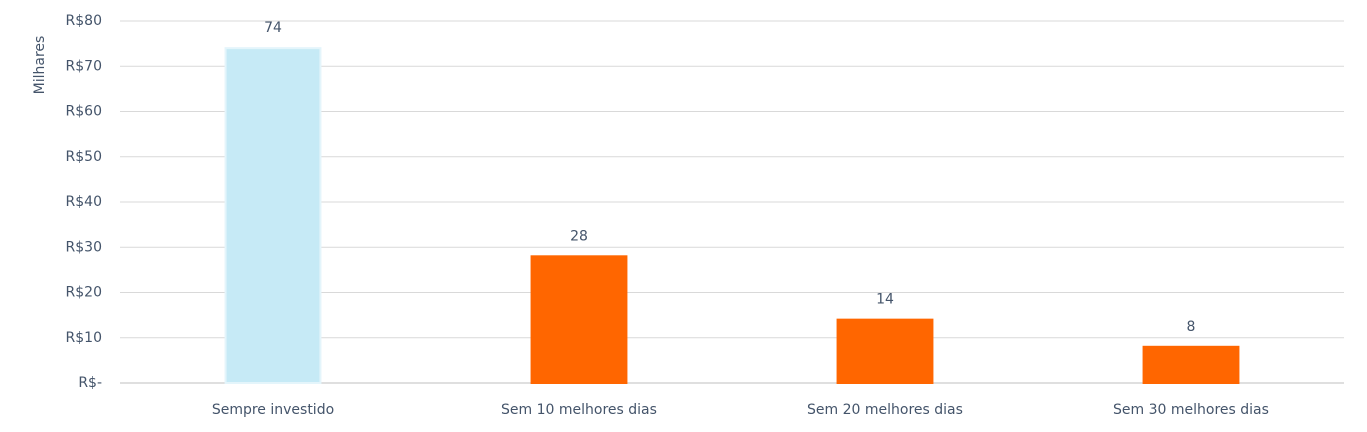 The image size is (1367, 432). I want to click on y-tick-label: R$10, so click(84, 338).